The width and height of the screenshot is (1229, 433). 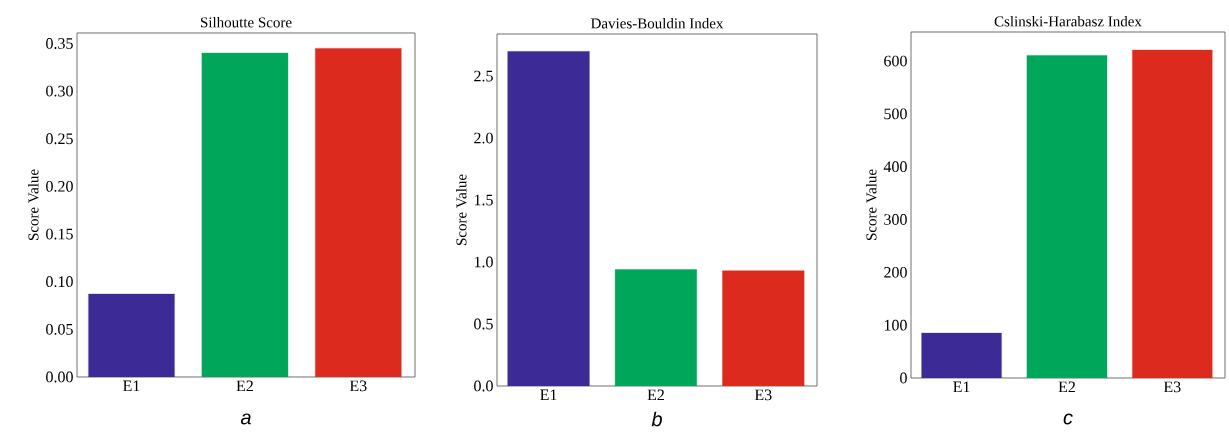 I want to click on y-tick-label: 2.0, so click(x=483, y=138).